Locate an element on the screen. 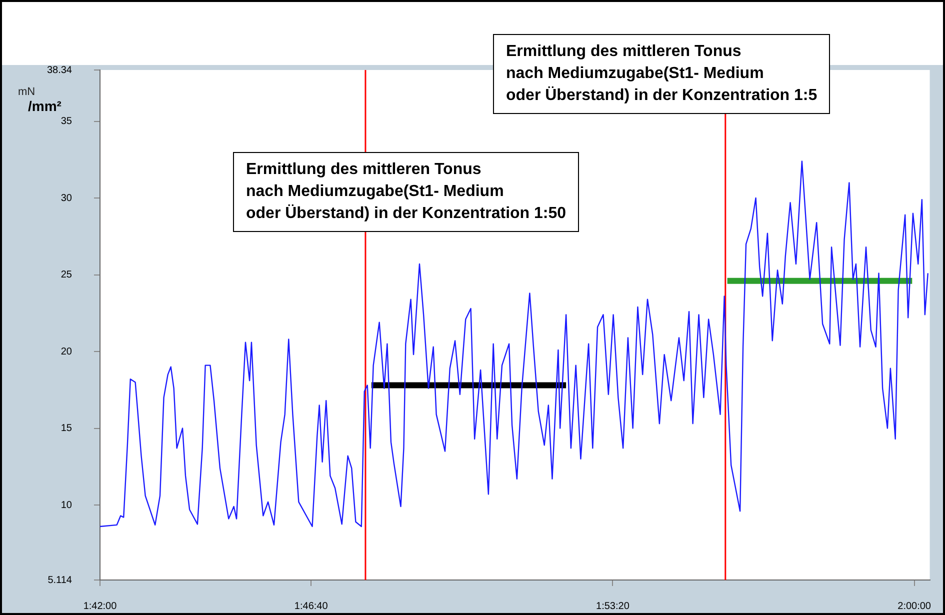 This screenshot has width=945, height=615. x-tick-label: 1:42:00 is located at coordinates (100, 606).